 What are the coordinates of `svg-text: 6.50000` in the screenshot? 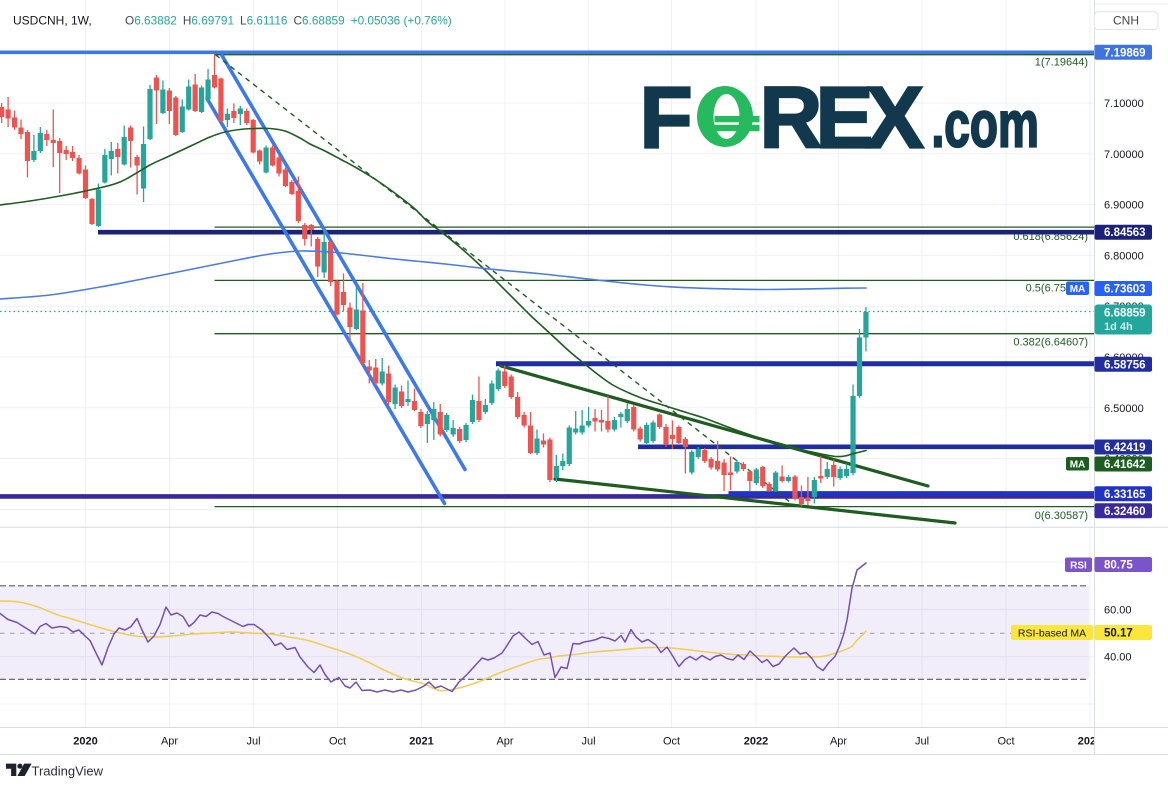 It's located at (1124, 409).